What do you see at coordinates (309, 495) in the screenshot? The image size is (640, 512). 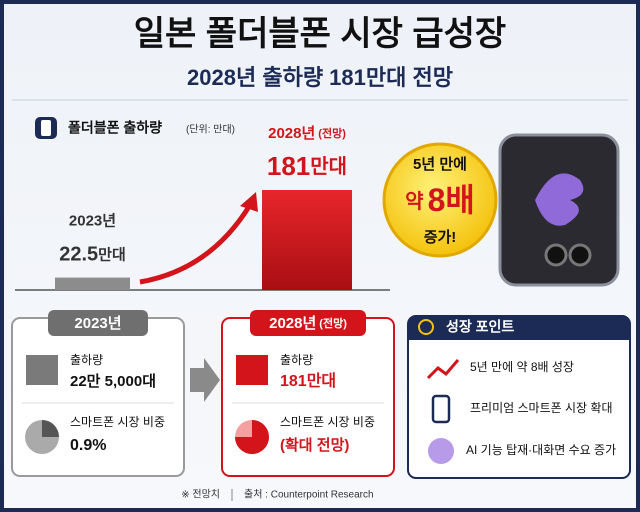 I see `footer-source: 출처 : Counterpoint Research` at bounding box center [309, 495].